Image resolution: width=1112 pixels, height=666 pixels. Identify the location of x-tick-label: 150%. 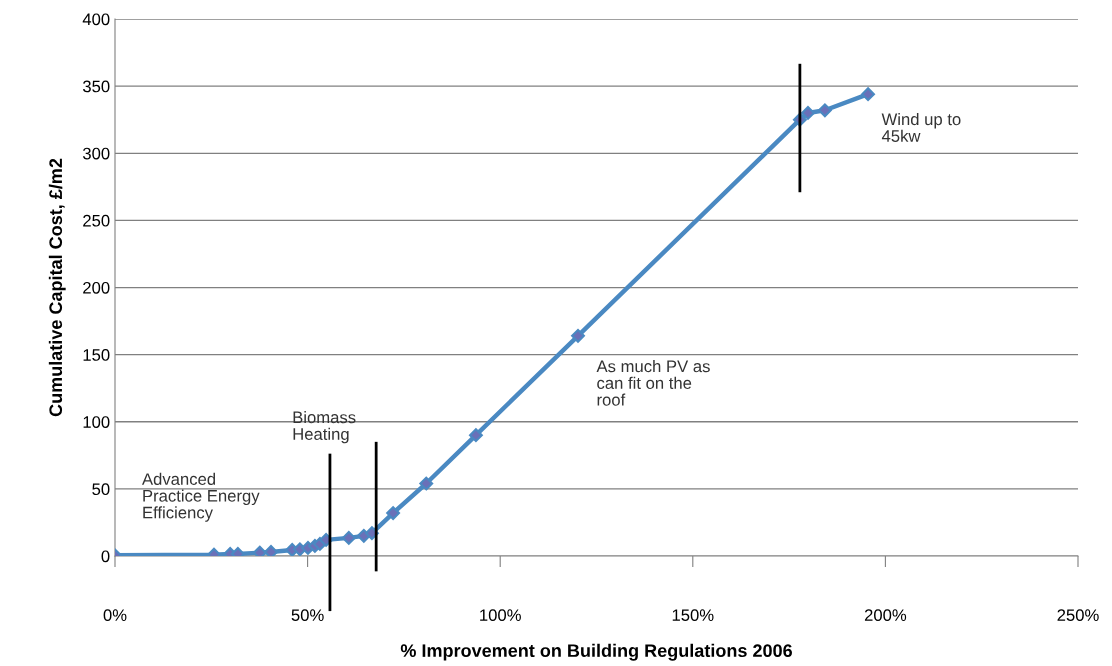
(693, 615).